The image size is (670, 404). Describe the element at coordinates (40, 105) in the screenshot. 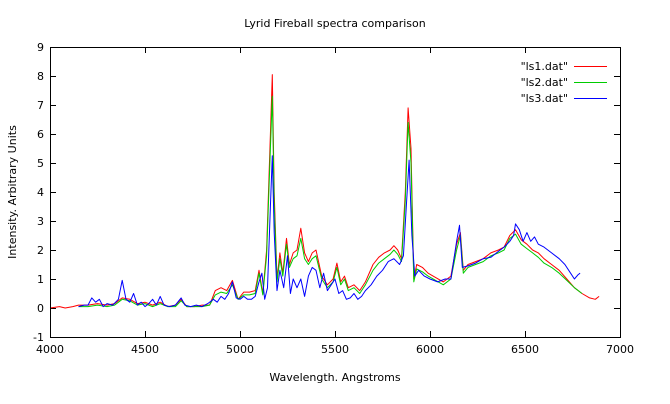

I see `y-tick-label: 7` at that location.